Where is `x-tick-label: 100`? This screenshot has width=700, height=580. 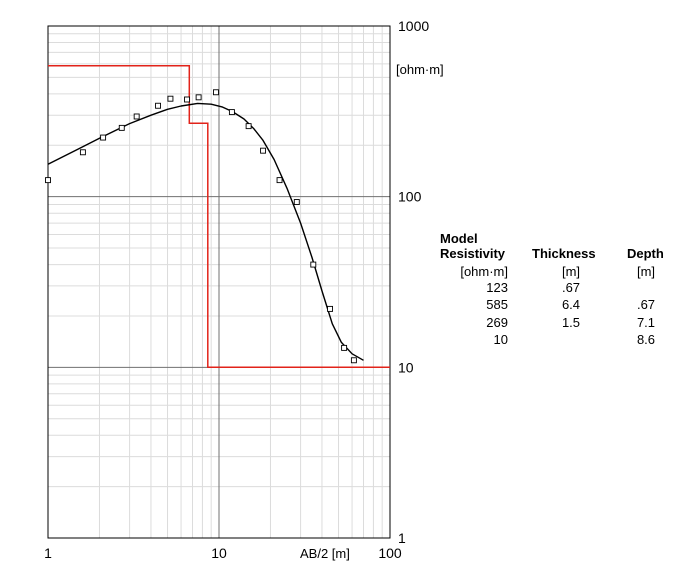
x-tick-label: 100 is located at coordinates (390, 553).